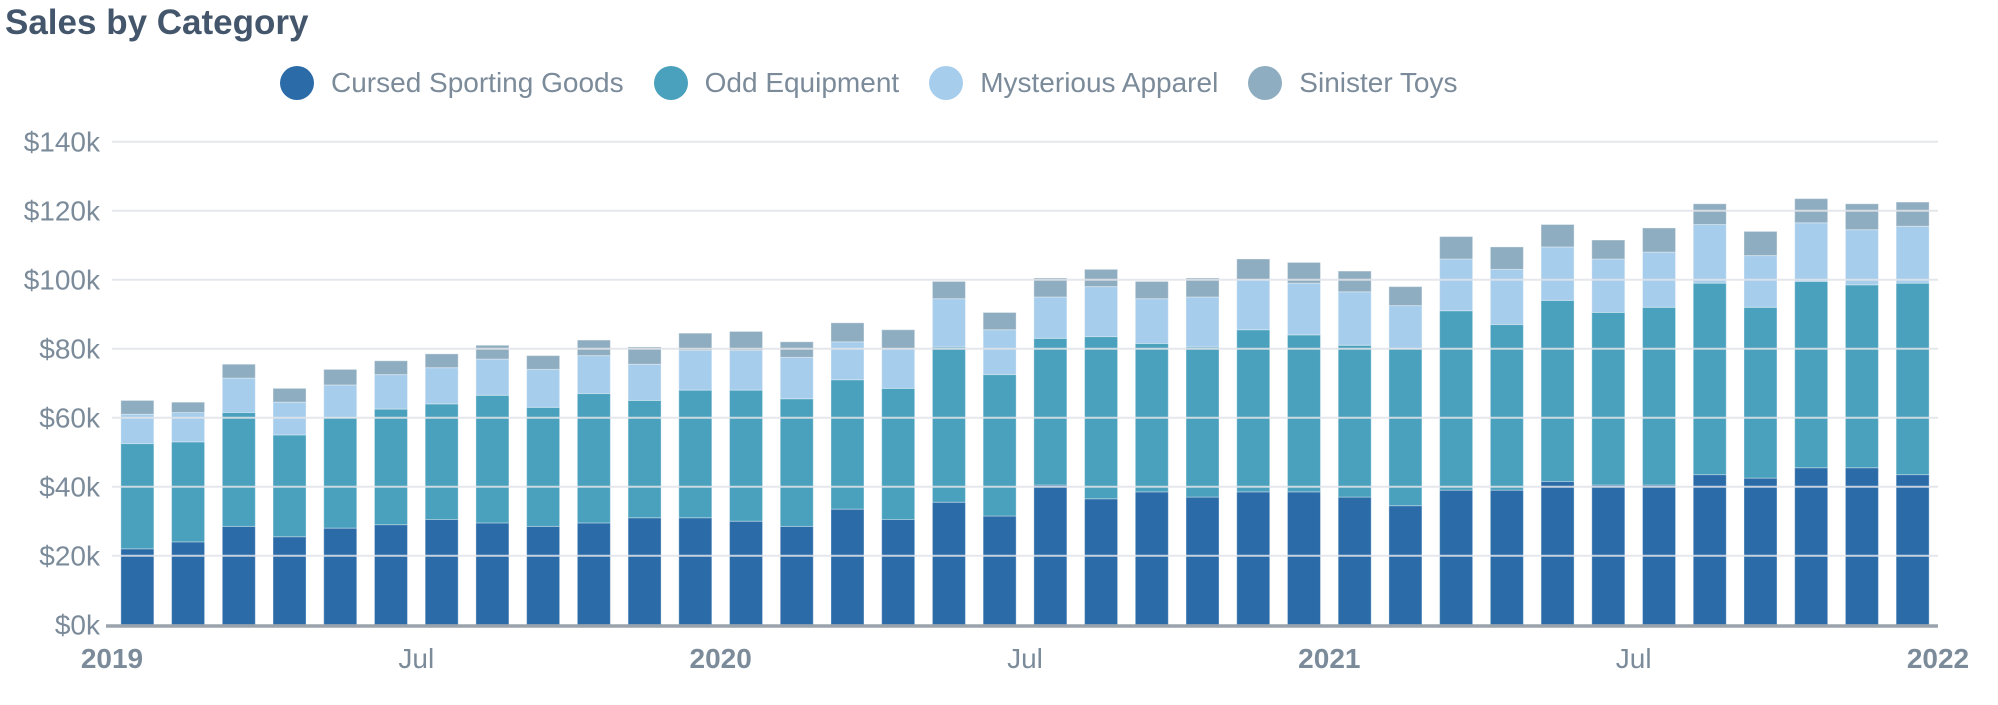 The image size is (1998, 705). Describe the element at coordinates (452, 83) in the screenshot. I see `legend-item-cursed-sporting-goods: Cursed Sporting Goods` at that location.